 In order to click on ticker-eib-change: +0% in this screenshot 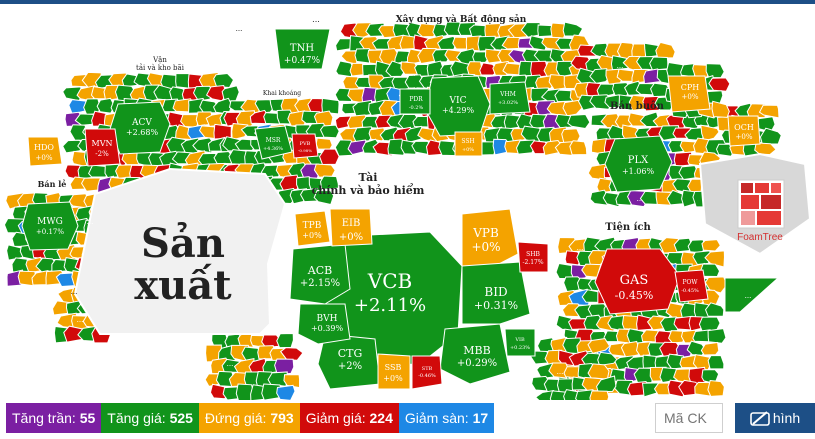, I will do `click(351, 237)`.